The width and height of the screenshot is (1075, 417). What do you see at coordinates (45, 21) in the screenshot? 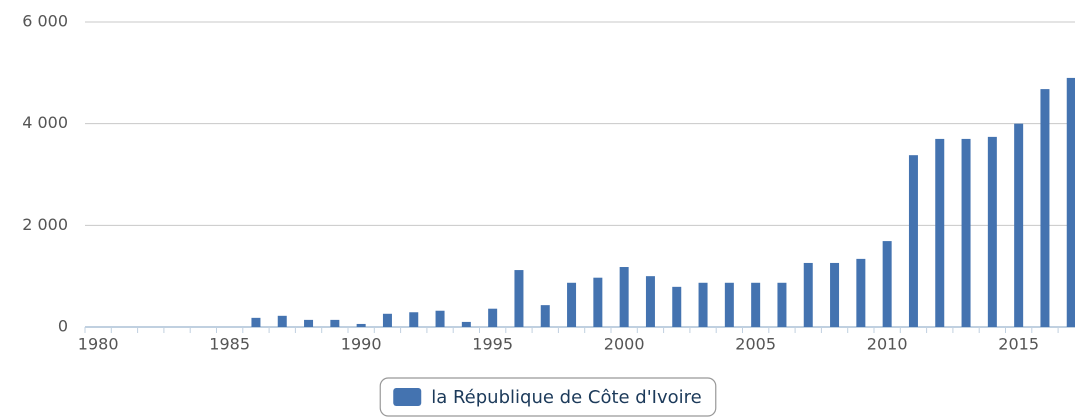
I see `y-tick-label: 6 000` at bounding box center [45, 21].